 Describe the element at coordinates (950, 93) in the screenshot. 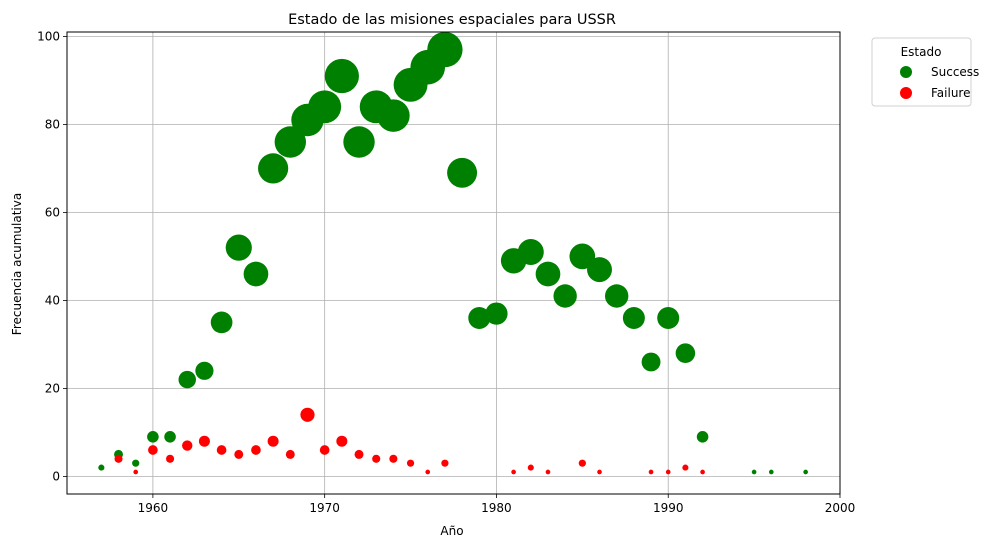

I see `legend-label-failure: Failure` at that location.